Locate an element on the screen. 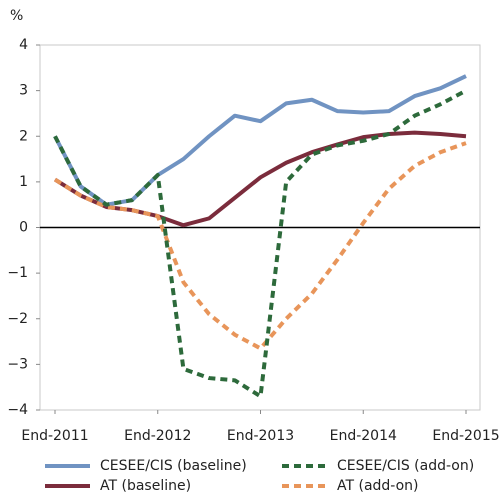 This screenshot has height=497, width=501. x-tick-label: End-2011 is located at coordinates (54, 436).